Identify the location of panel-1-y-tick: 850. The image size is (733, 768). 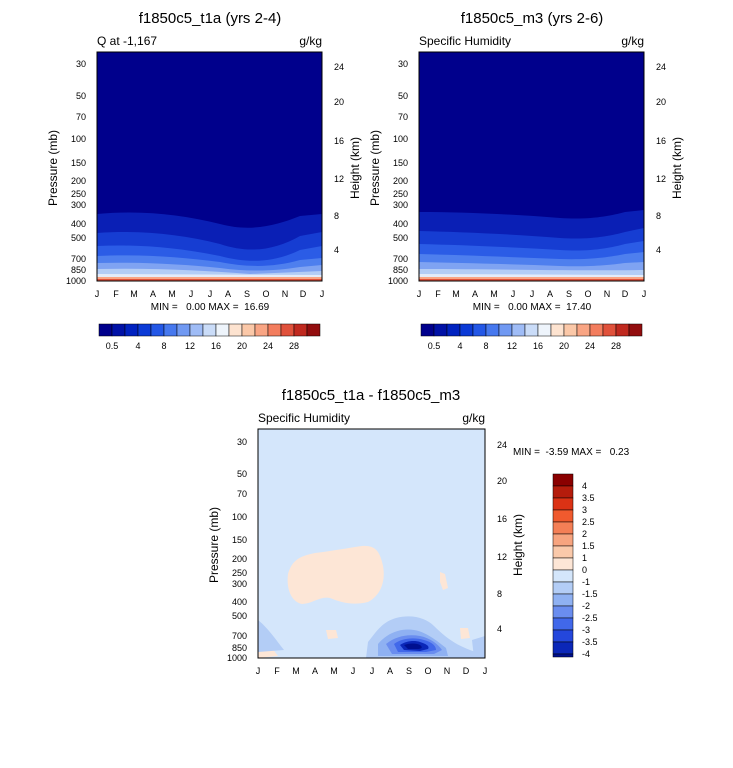
(78, 270).